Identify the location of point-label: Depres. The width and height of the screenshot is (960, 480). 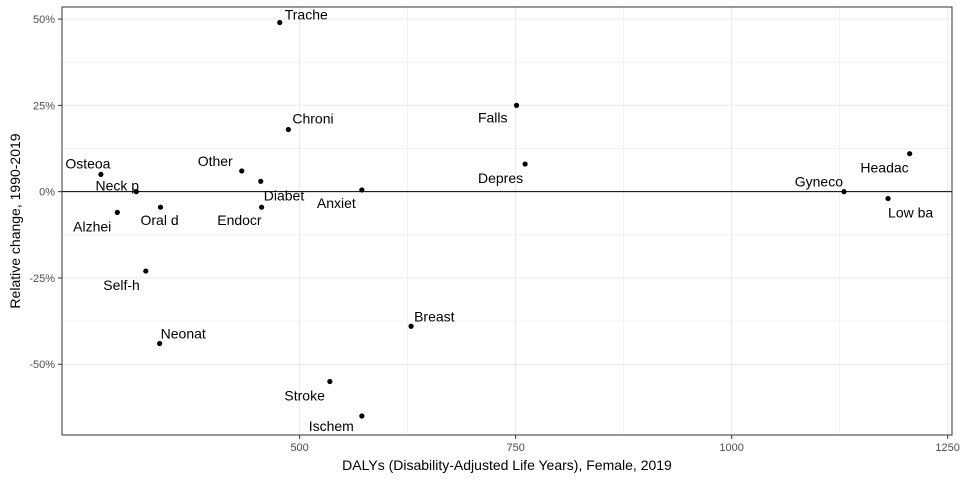
(500, 178).